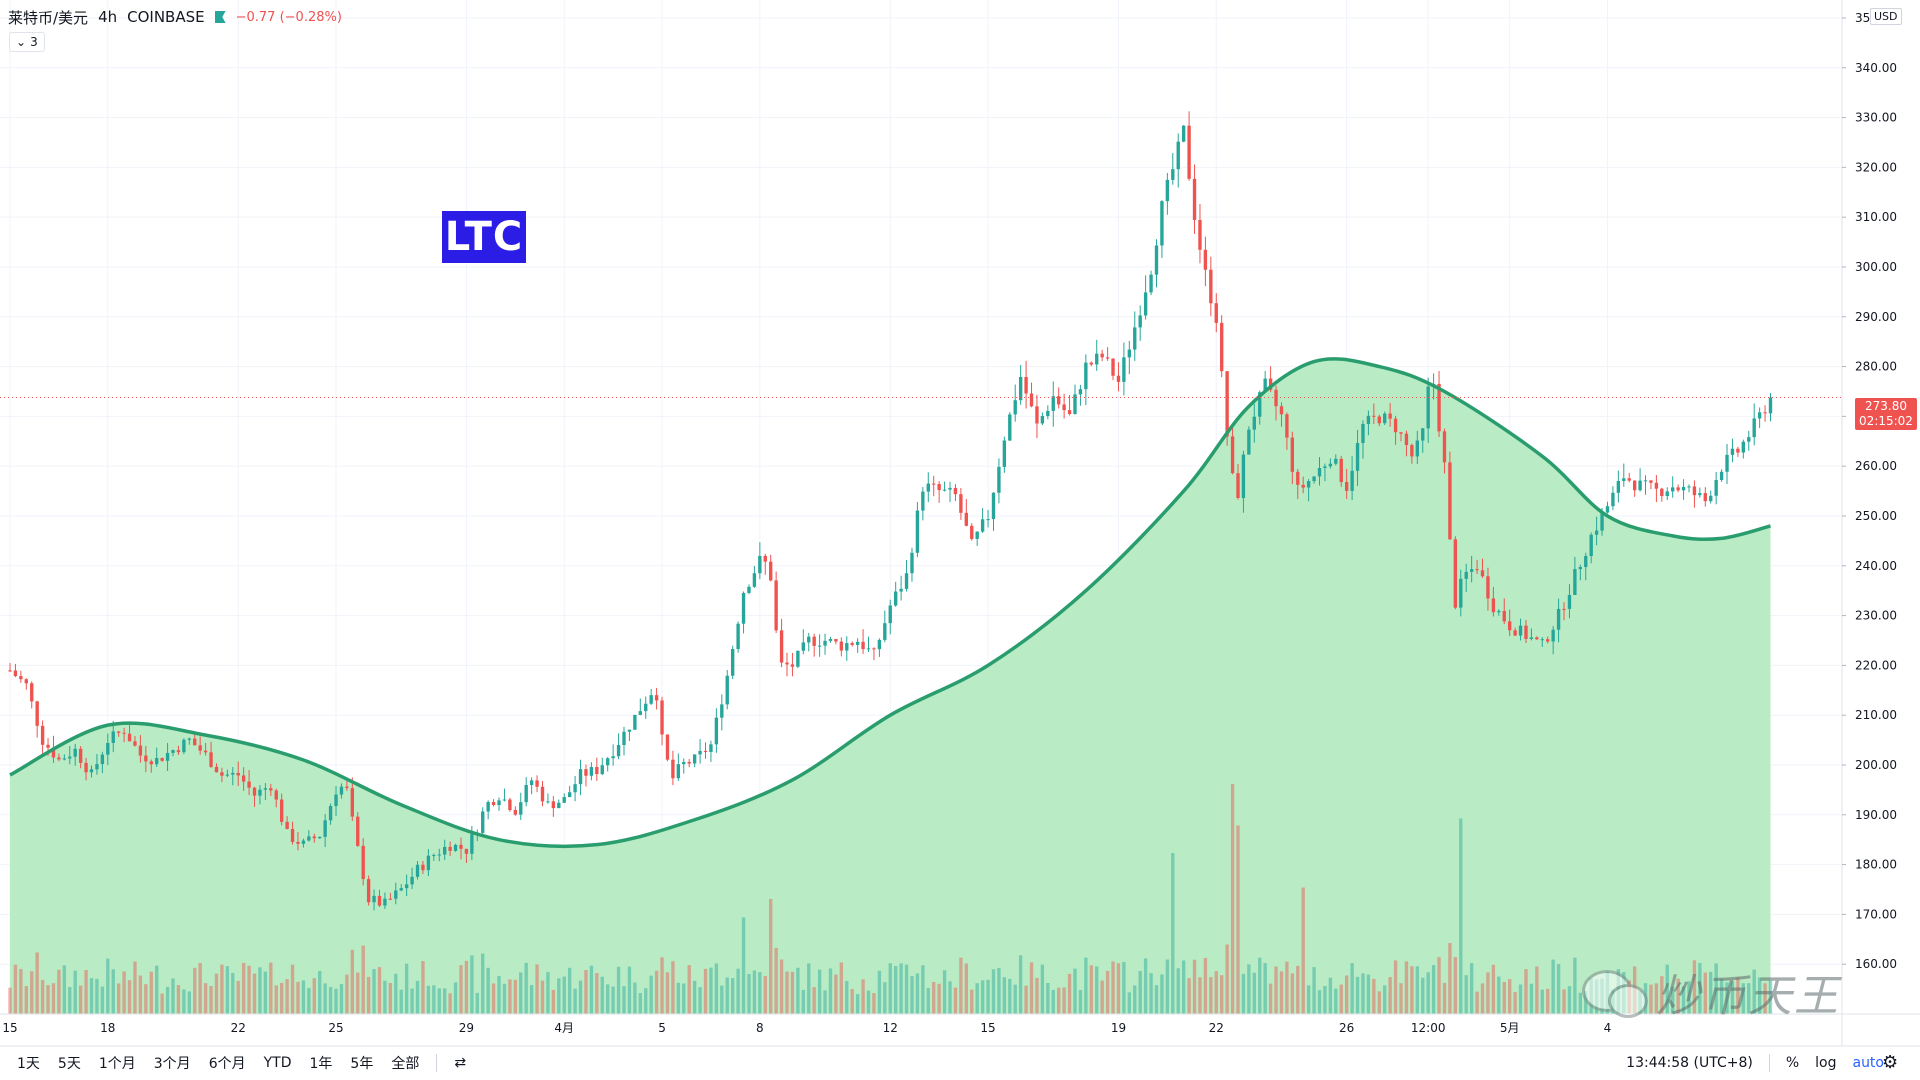  Describe the element at coordinates (1792, 1063) in the screenshot. I see `percent-toggle: %` at that location.